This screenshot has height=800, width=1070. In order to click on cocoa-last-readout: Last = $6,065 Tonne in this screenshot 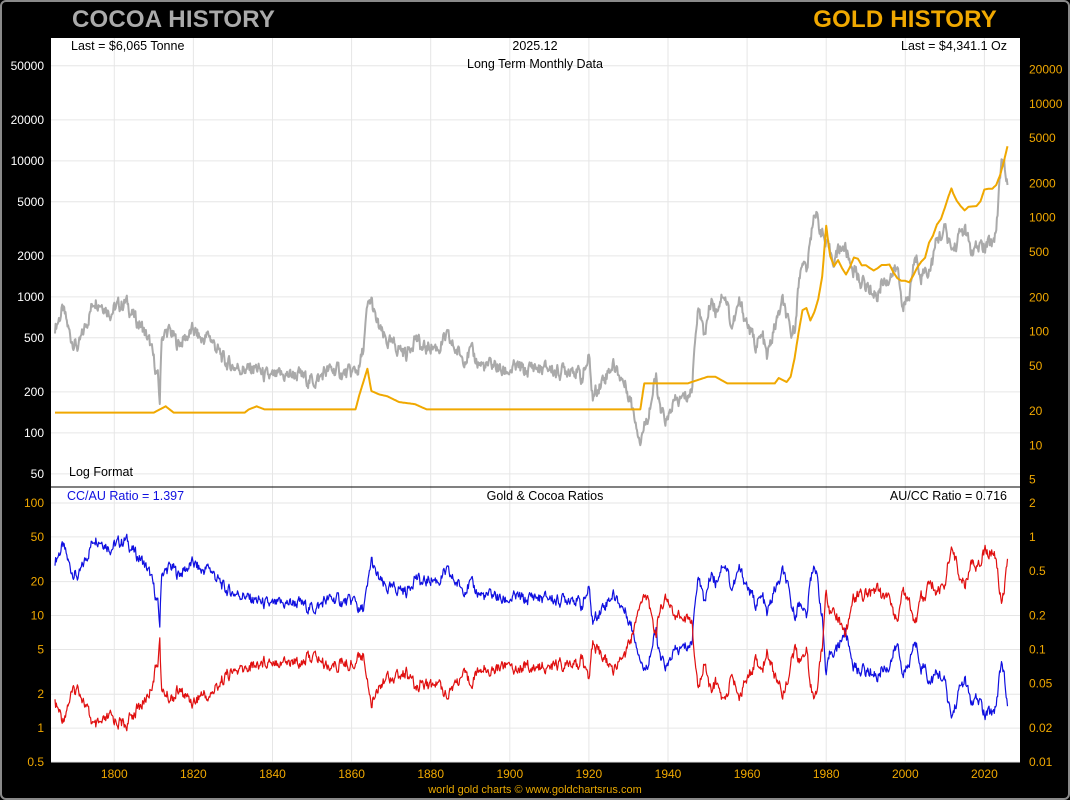, I will do `click(127, 46)`.